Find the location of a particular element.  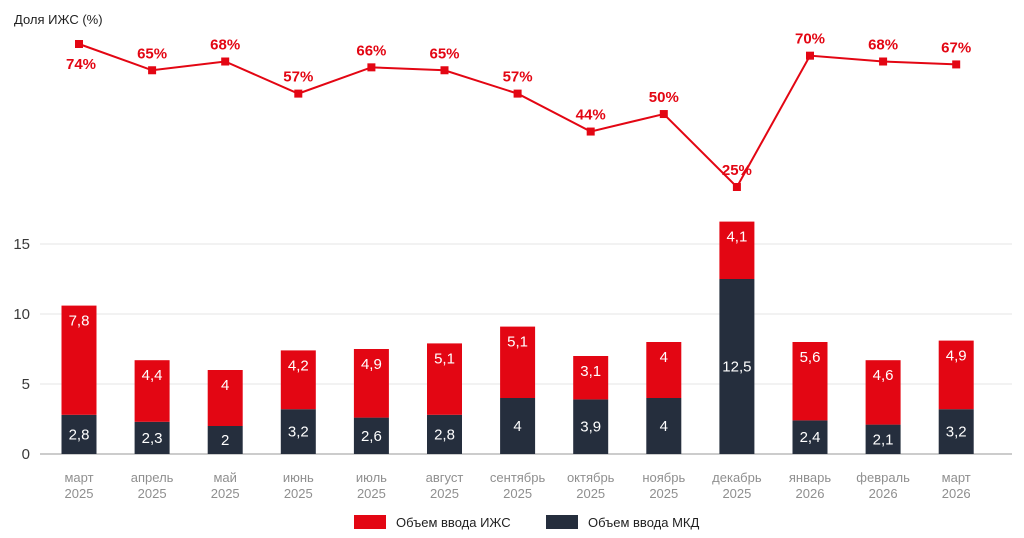

y-axis-ticks: 0 5 10 15 is located at coordinates (21, 349).